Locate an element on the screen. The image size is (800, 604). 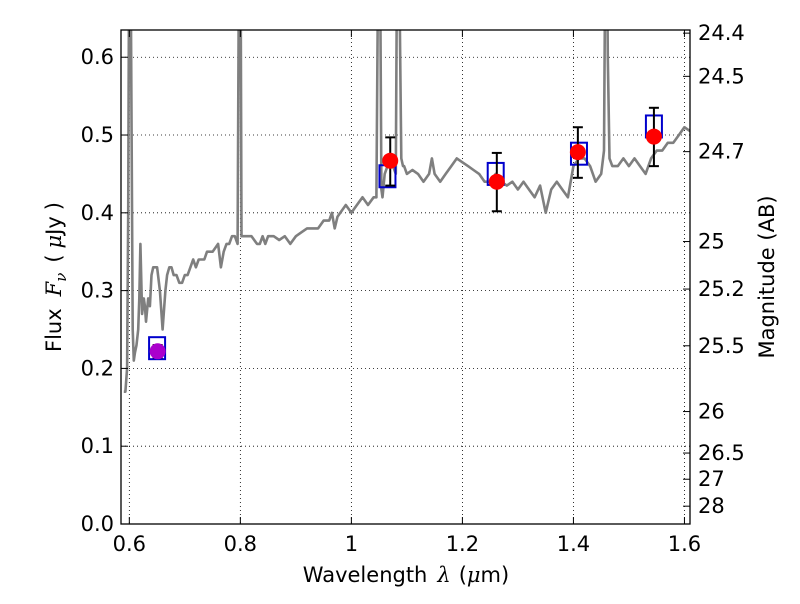
mag-tick-label: 24.7 is located at coordinates (721, 152).